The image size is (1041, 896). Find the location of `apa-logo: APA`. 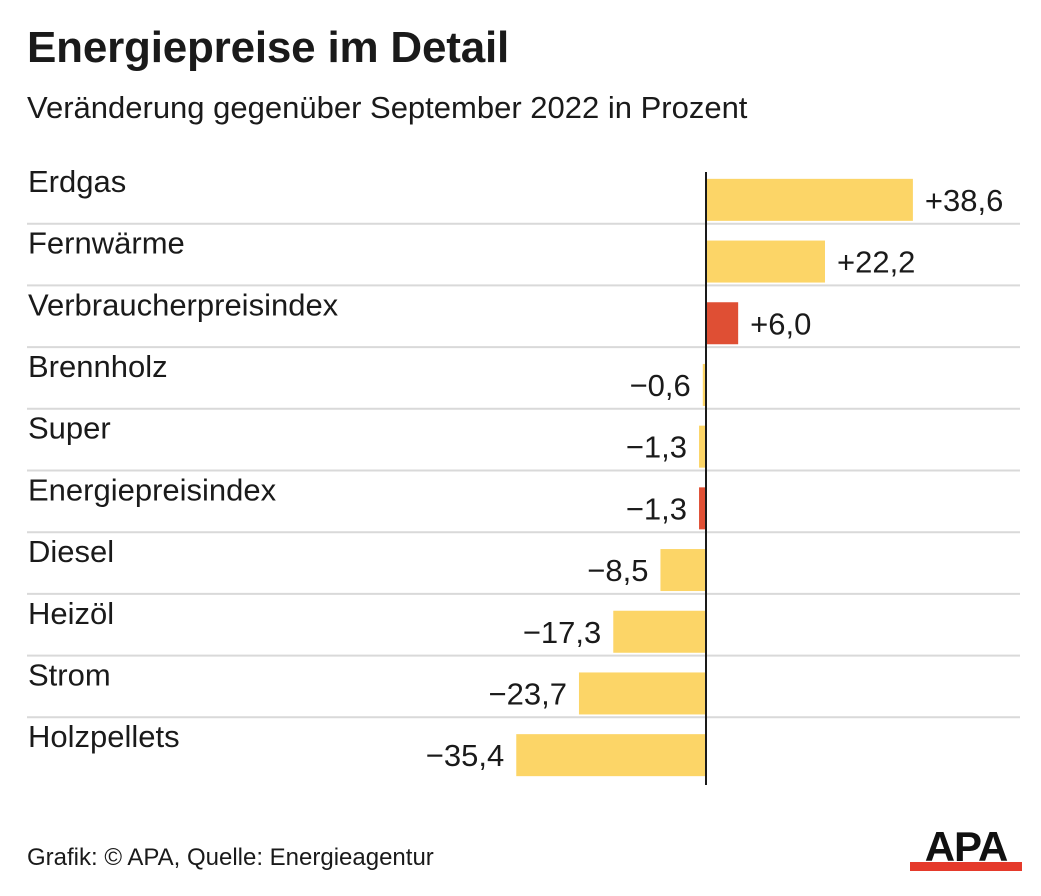

apa-logo: APA is located at coordinates (966, 848).